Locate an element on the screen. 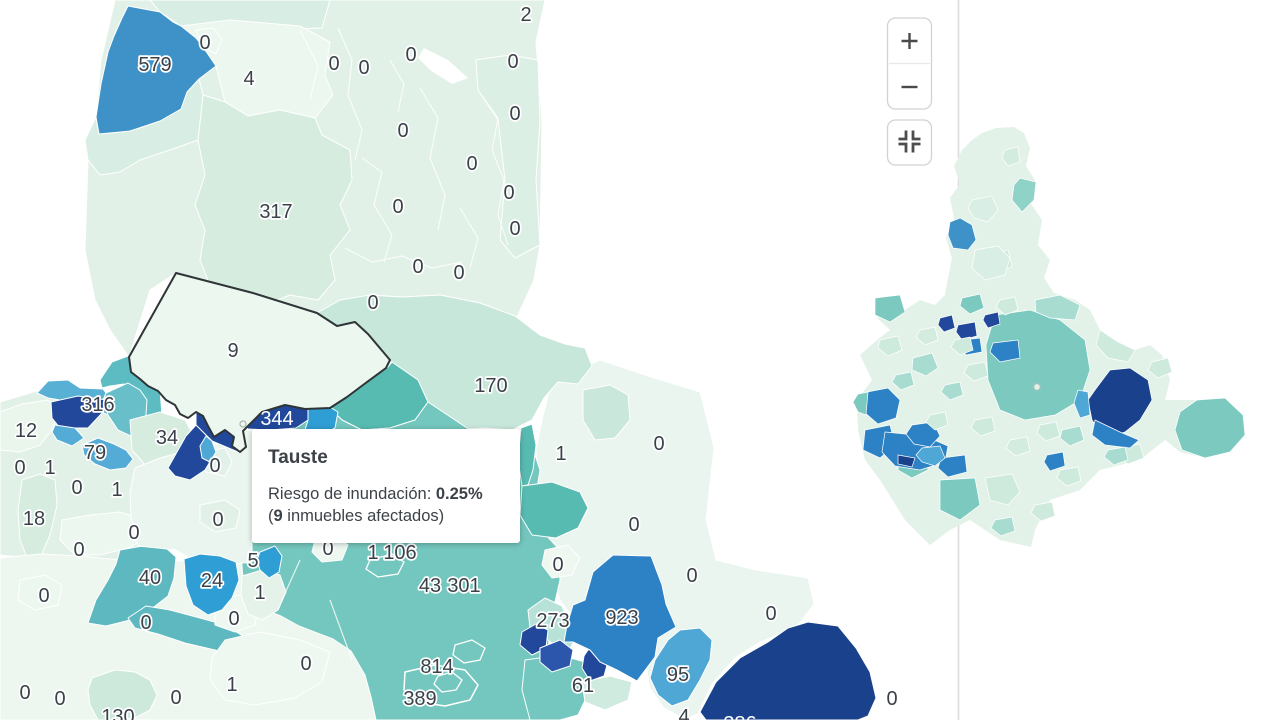 Image resolution: width=1280 pixels, height=720 pixels. svg-text: 9 is located at coordinates (232, 351).